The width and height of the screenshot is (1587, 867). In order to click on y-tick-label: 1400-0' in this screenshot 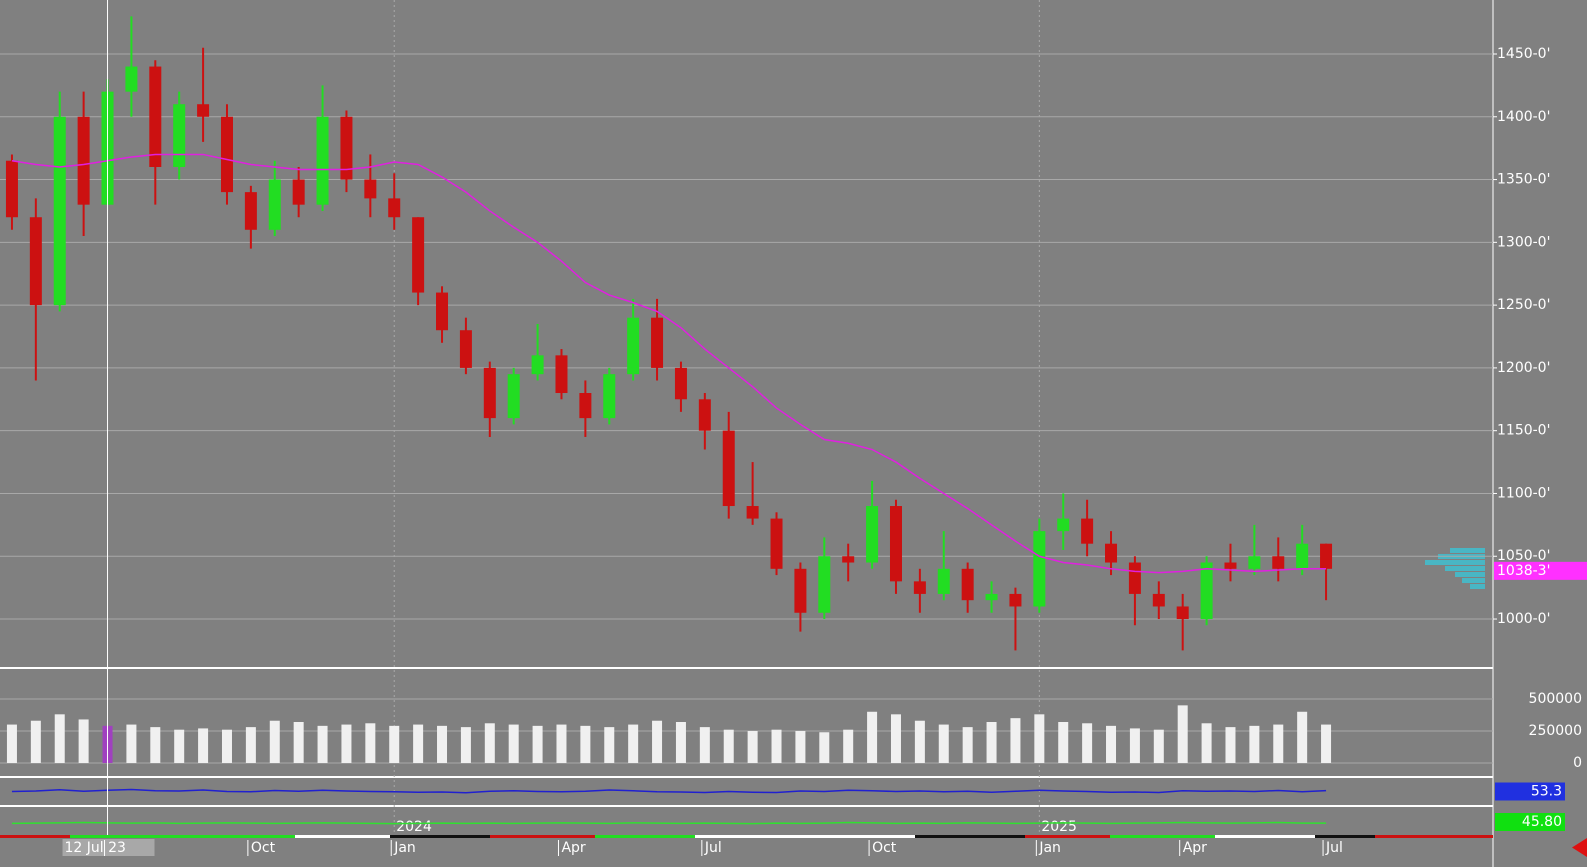, I will do `click(1523, 117)`.